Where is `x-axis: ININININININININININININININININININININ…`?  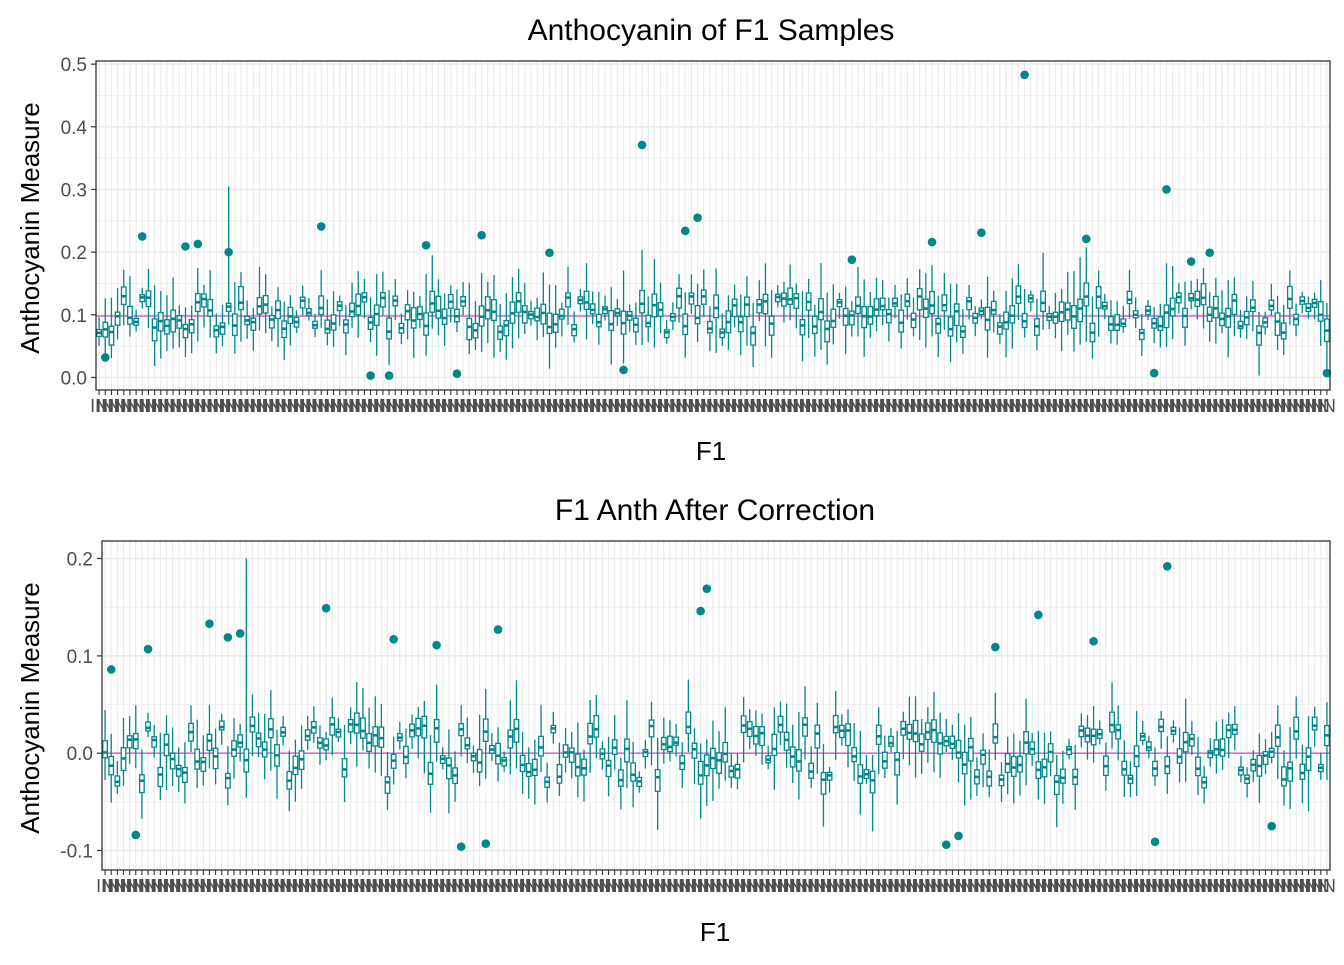
x-axis: ININININININININININININININININININININ… is located at coordinates (713, 403).